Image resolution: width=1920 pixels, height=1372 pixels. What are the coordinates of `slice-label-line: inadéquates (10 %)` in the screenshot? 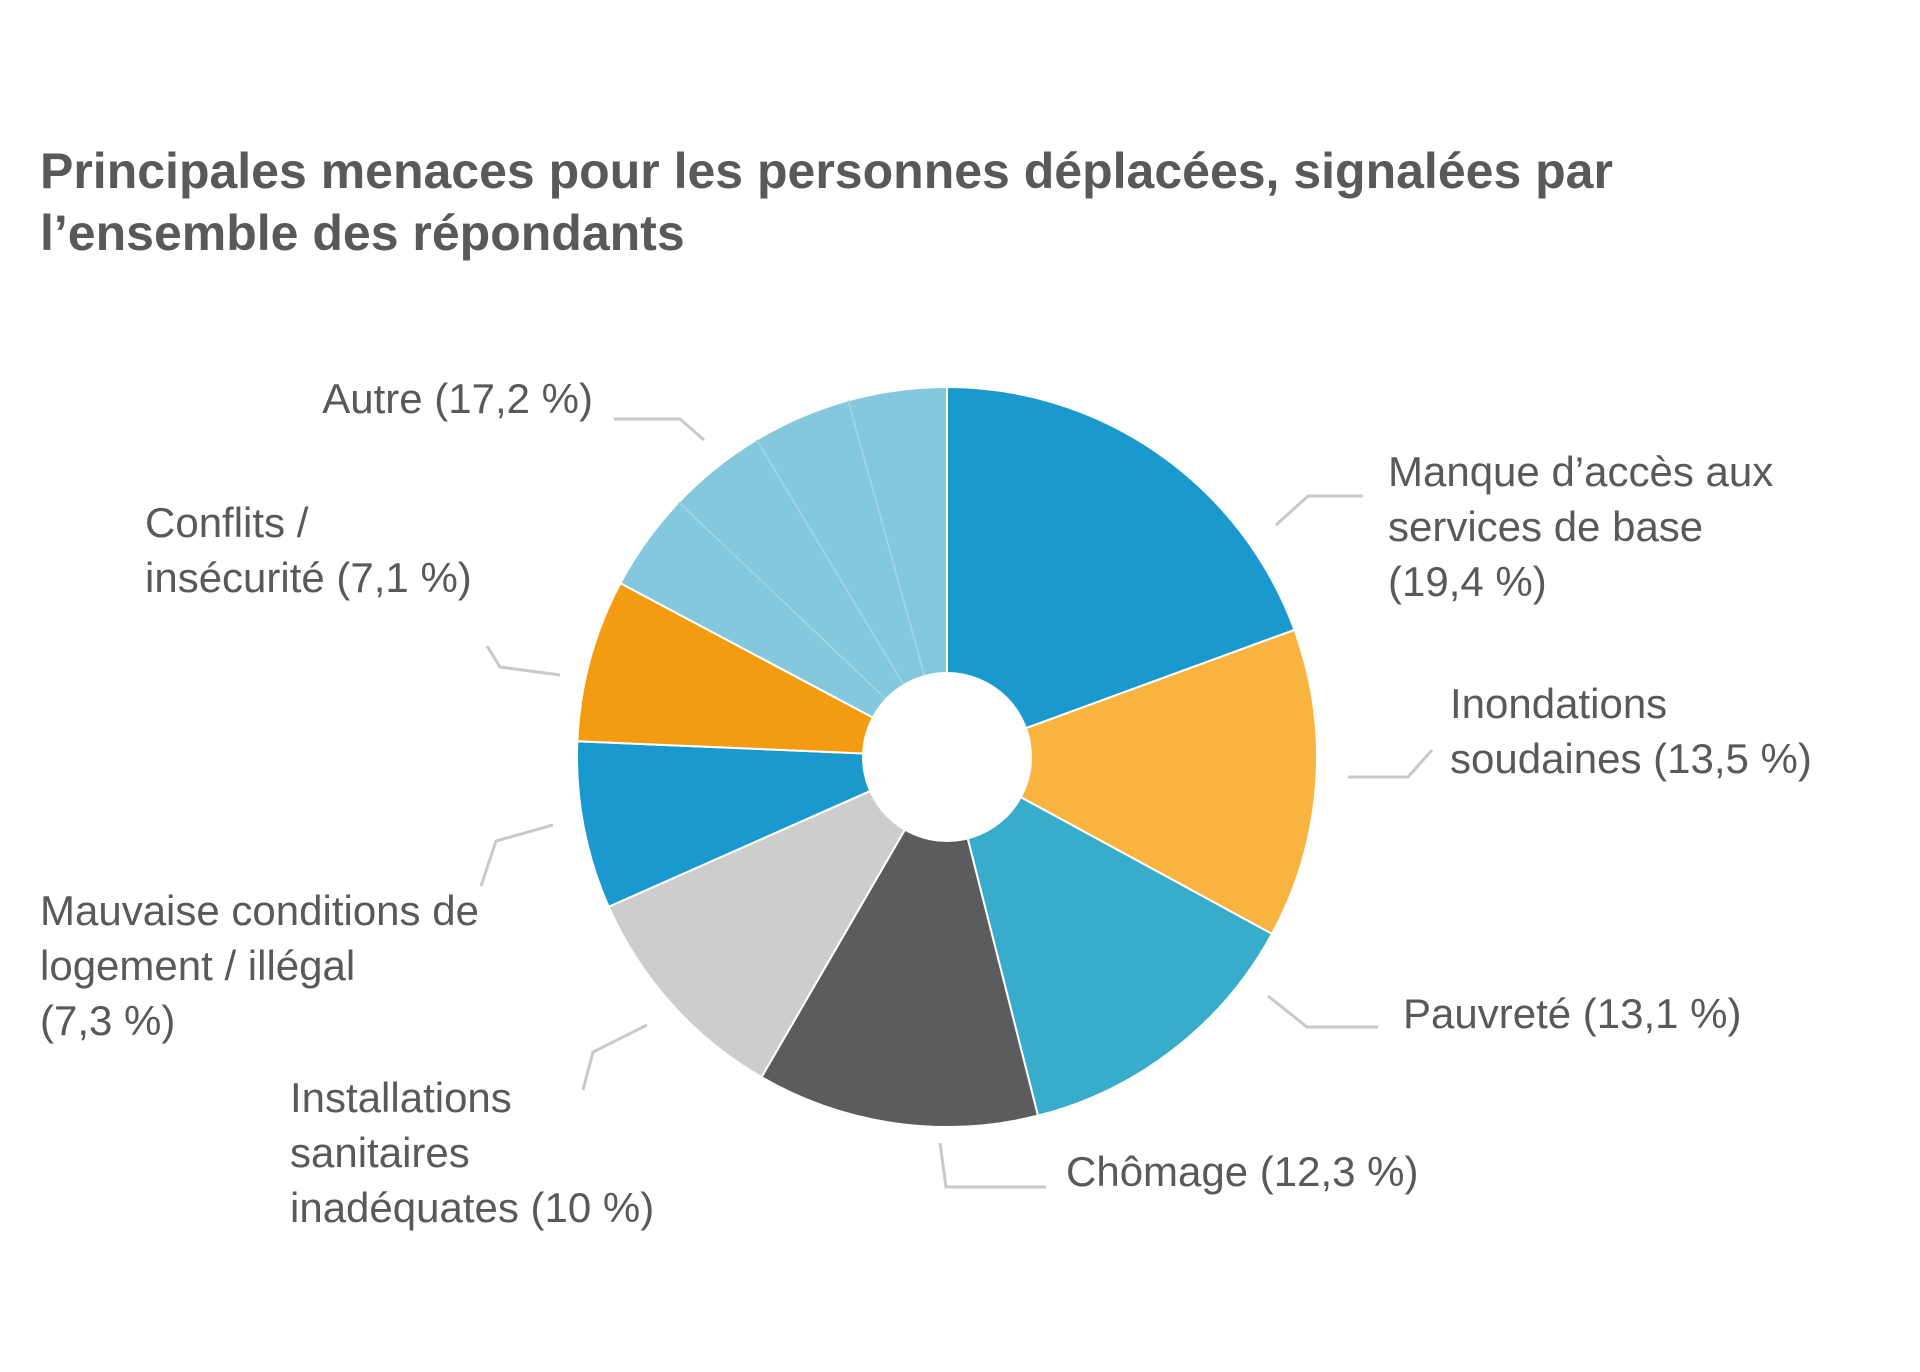 It's located at (472, 1207).